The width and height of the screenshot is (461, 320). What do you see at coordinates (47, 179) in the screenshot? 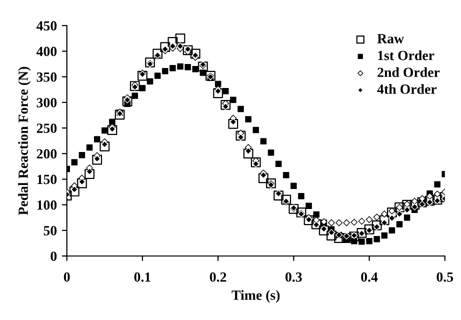
I see `y-tick-label: 150` at bounding box center [47, 179].